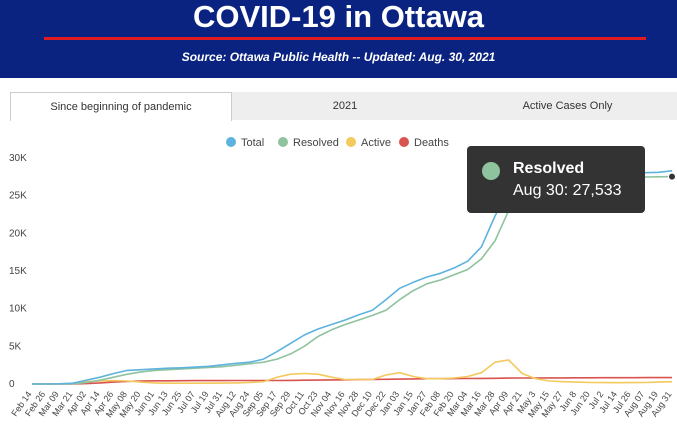 Image resolution: width=677 pixels, height=430 pixels. Describe the element at coordinates (231, 142) in the screenshot. I see `legend-dot-total` at that location.